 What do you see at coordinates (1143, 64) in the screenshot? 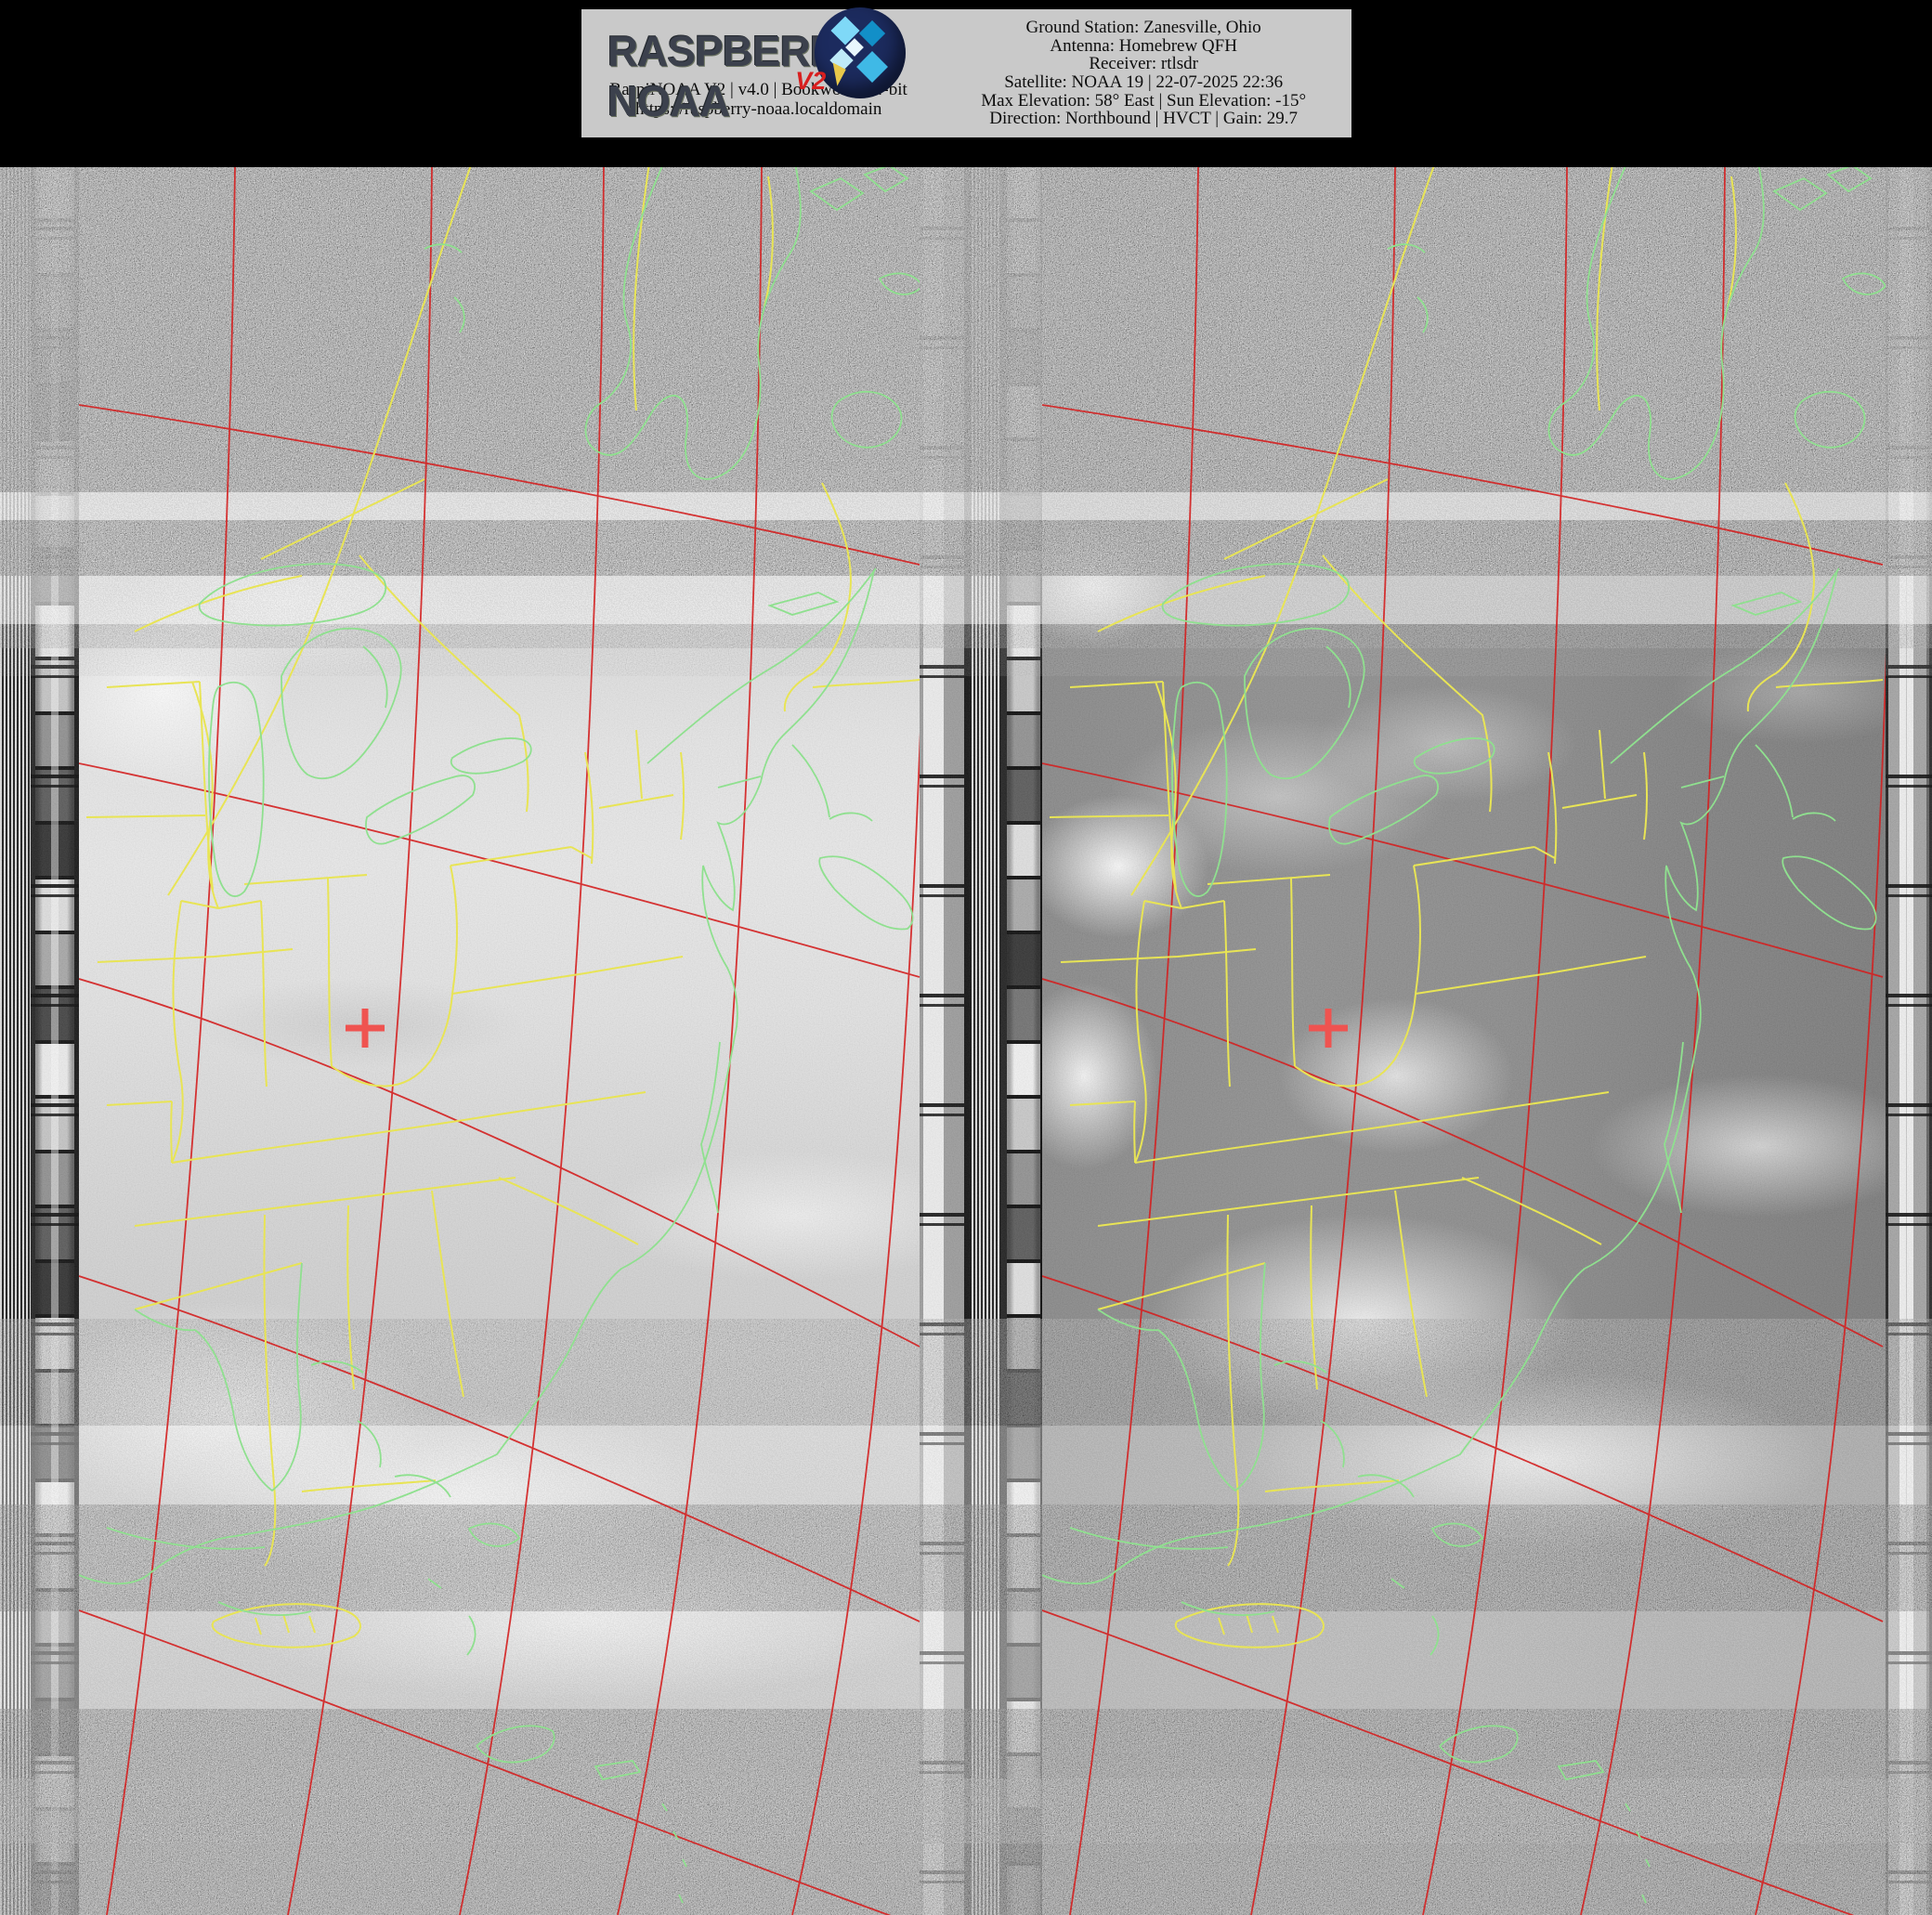
I see `receiver-line: Receiver: rtlsdr` at bounding box center [1143, 64].